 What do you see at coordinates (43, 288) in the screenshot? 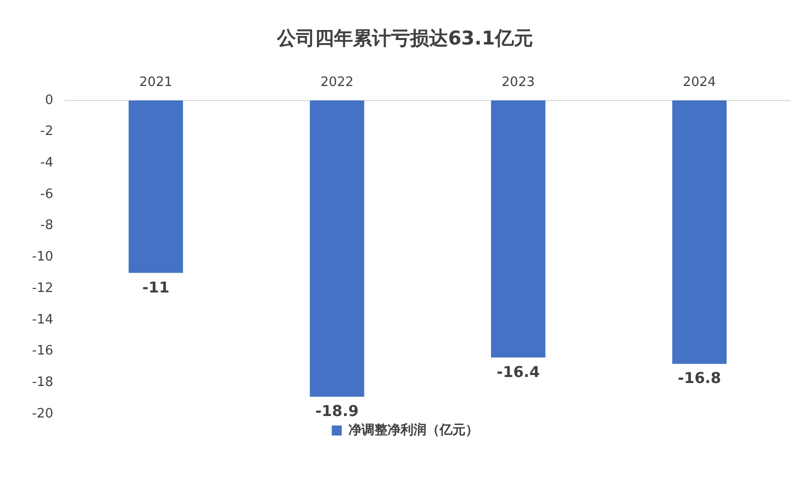
I see `y-tick-label: -12` at bounding box center [43, 288].